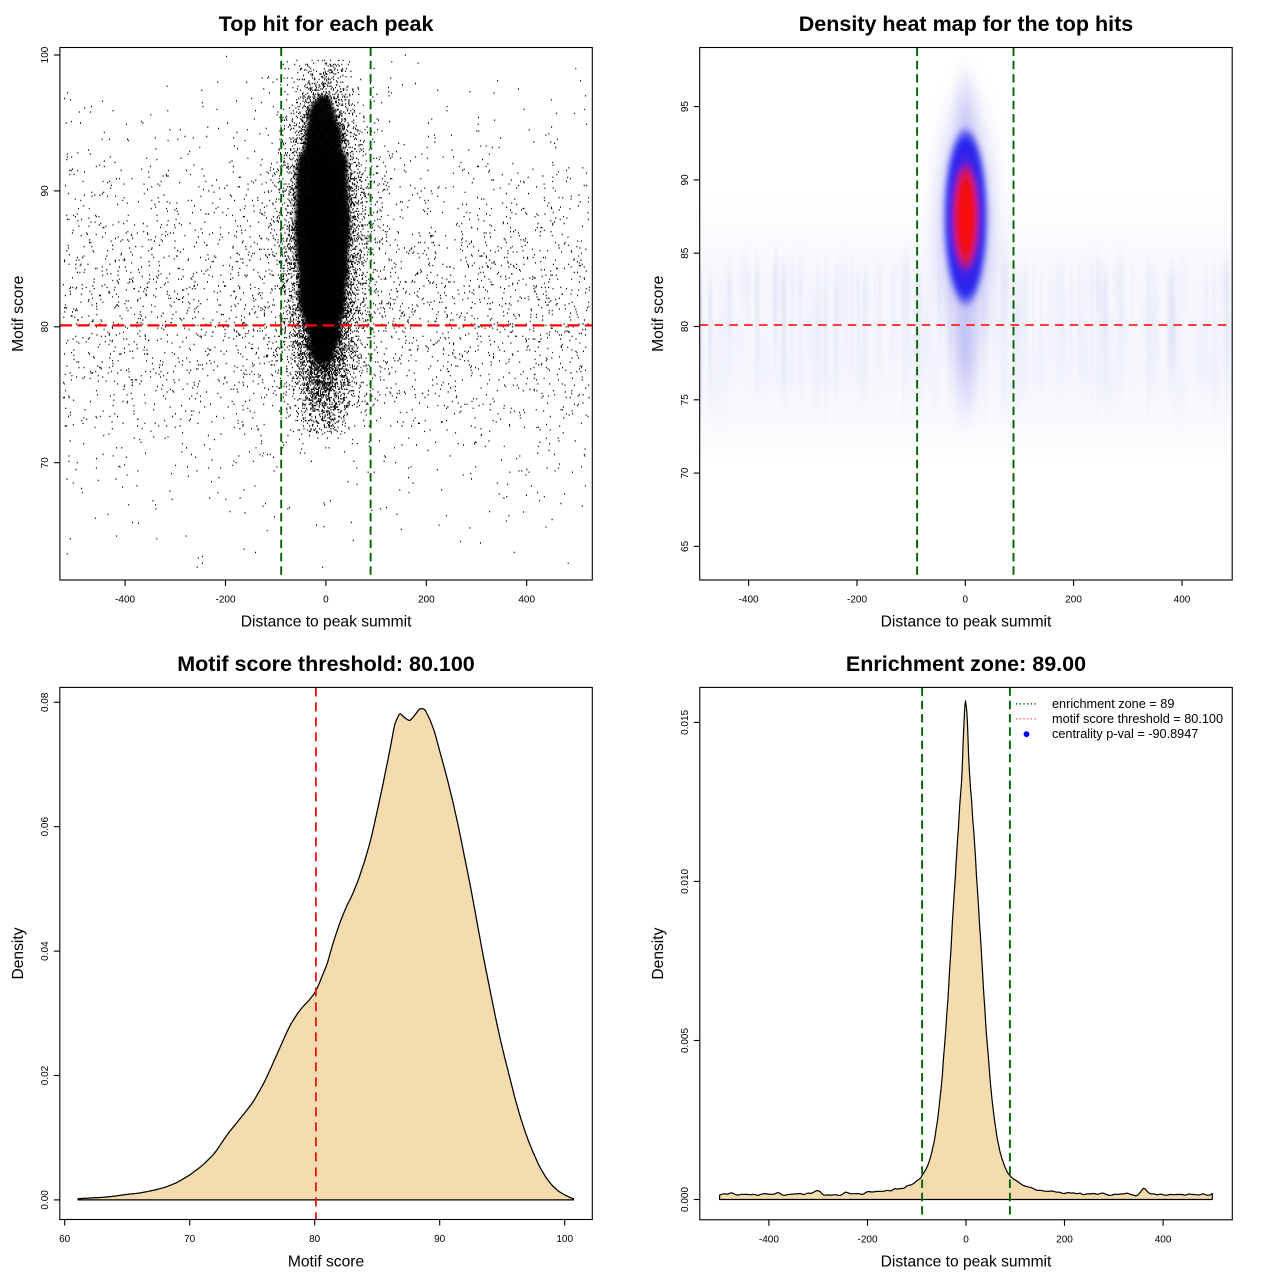 The height and width of the screenshot is (1280, 1280). I want to click on svg-text: 0.010, so click(685, 880).